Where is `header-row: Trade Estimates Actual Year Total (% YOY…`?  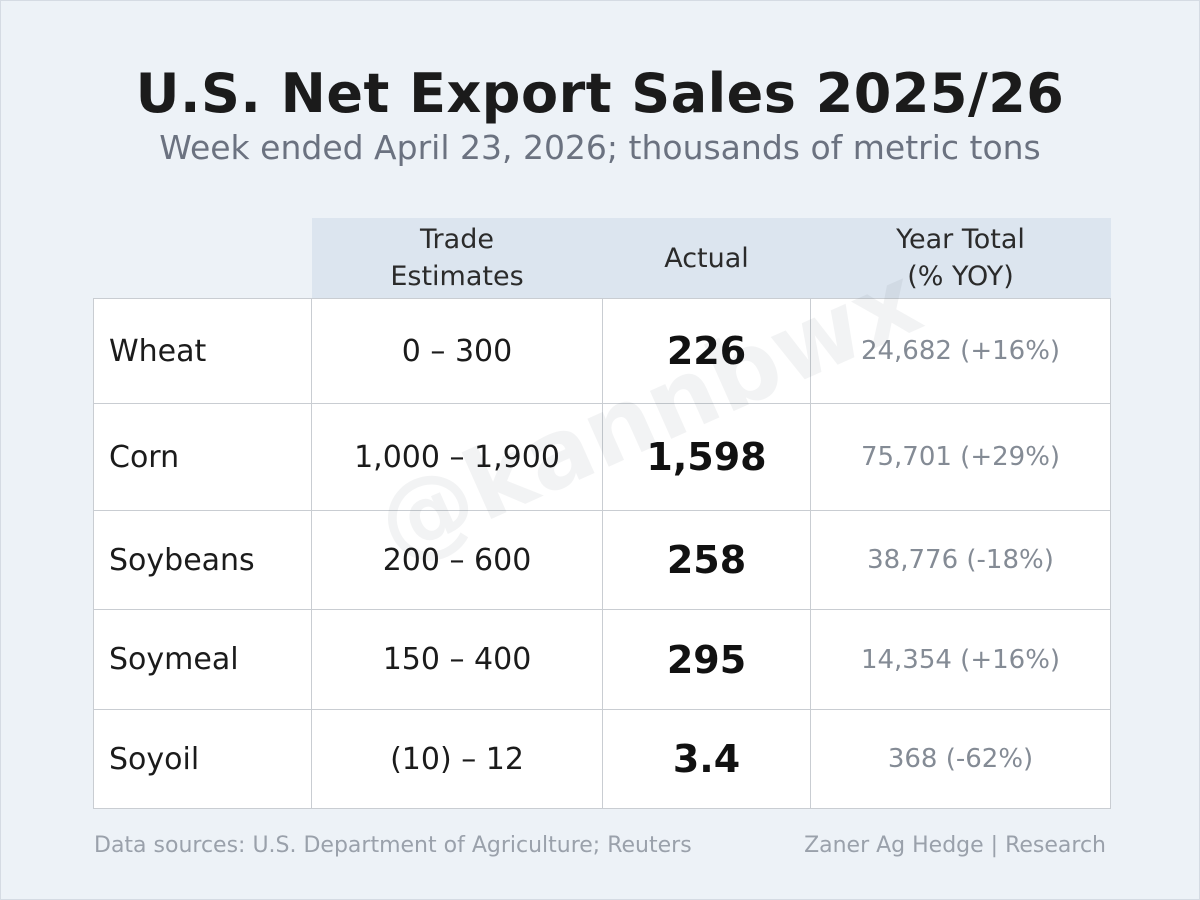 header-row: Trade Estimates Actual Year Total (% YOY… is located at coordinates (602, 258).